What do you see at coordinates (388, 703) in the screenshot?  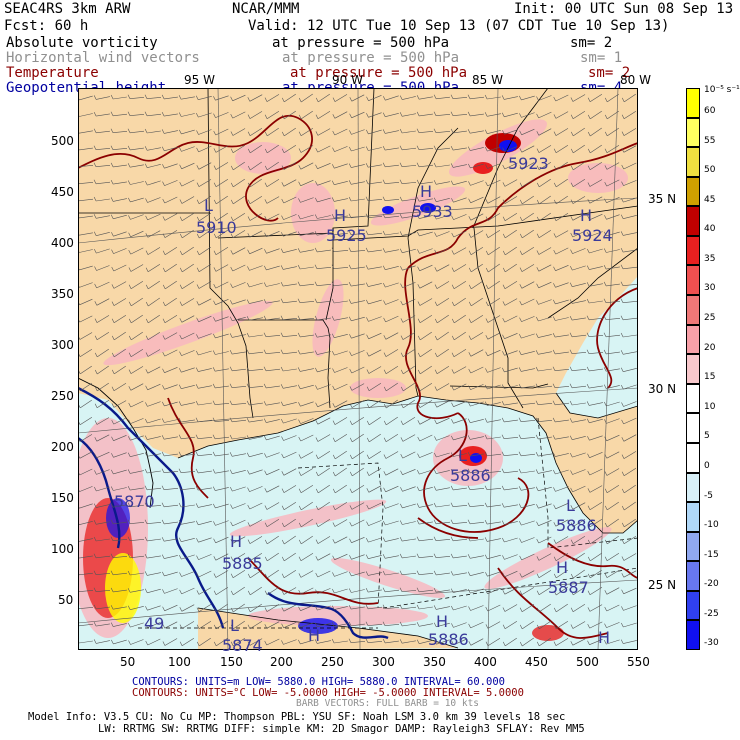 I see `barb-info: BARB VECTORS: FULL BARB = 10 kts` at bounding box center [388, 703].